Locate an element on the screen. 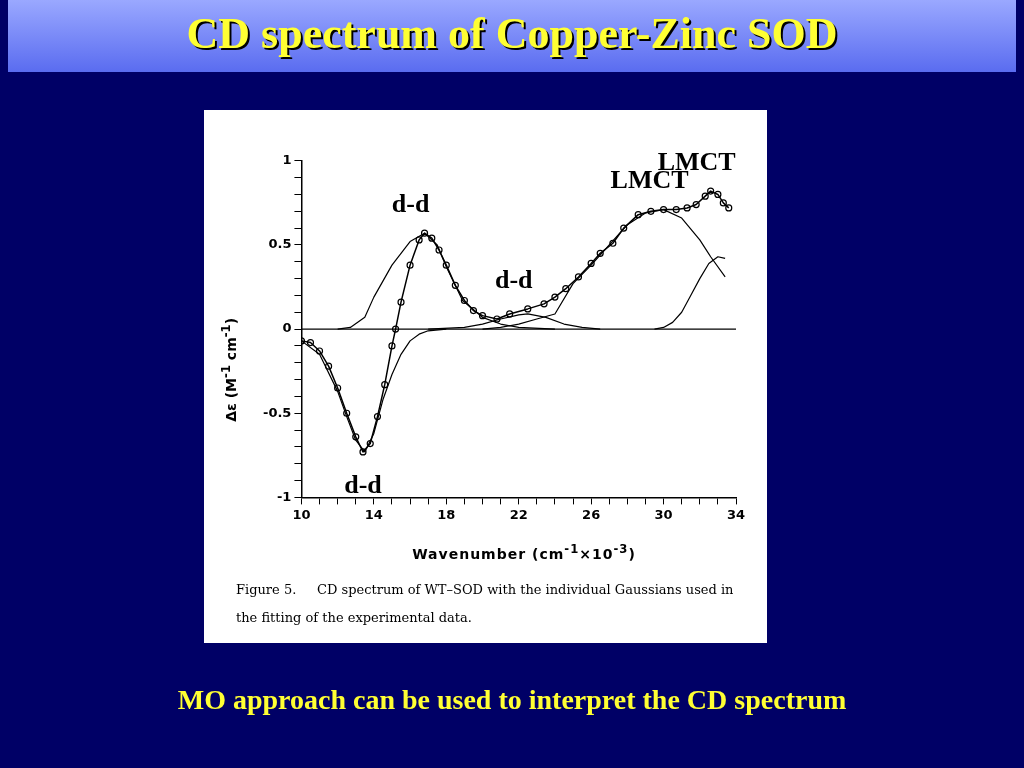 This screenshot has width=1024, height=768. x-tick-label: 14 is located at coordinates (373, 514).